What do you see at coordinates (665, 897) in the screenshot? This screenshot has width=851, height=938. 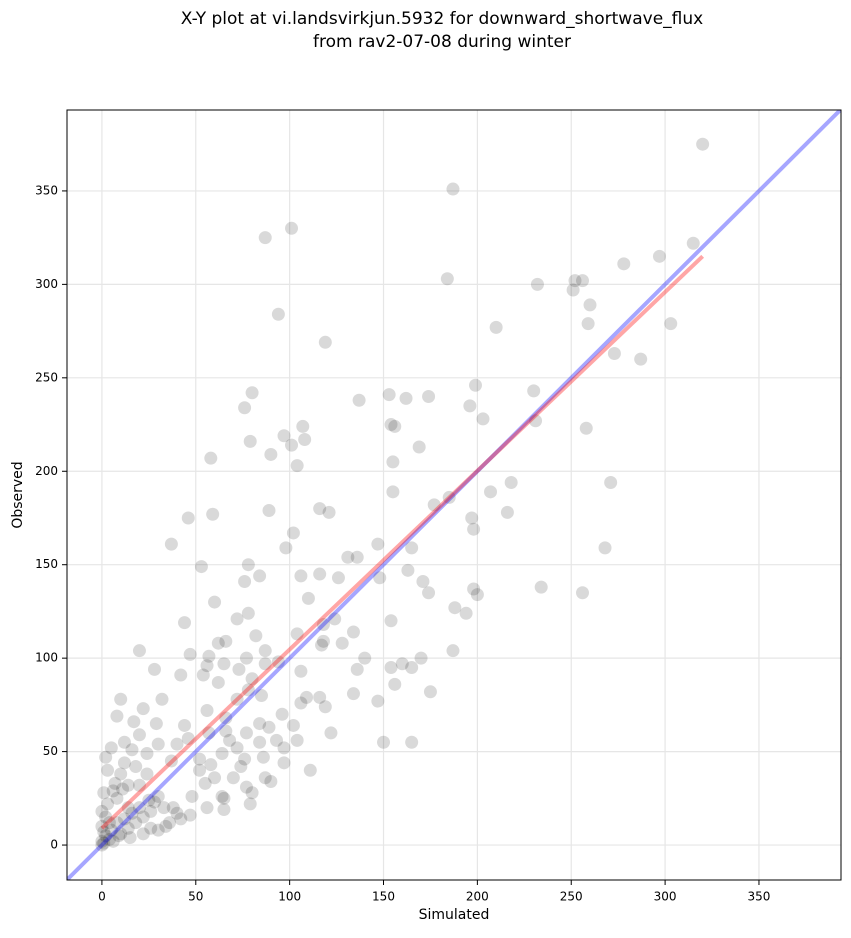 I see `x-tick-label: 300` at bounding box center [665, 897].